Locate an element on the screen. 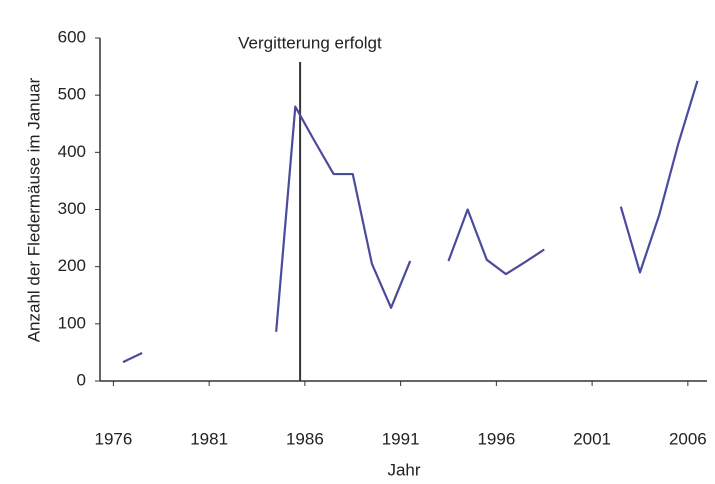 Image resolution: width=715 pixels, height=484 pixels. x-tick-label: 1976 is located at coordinates (113, 438).